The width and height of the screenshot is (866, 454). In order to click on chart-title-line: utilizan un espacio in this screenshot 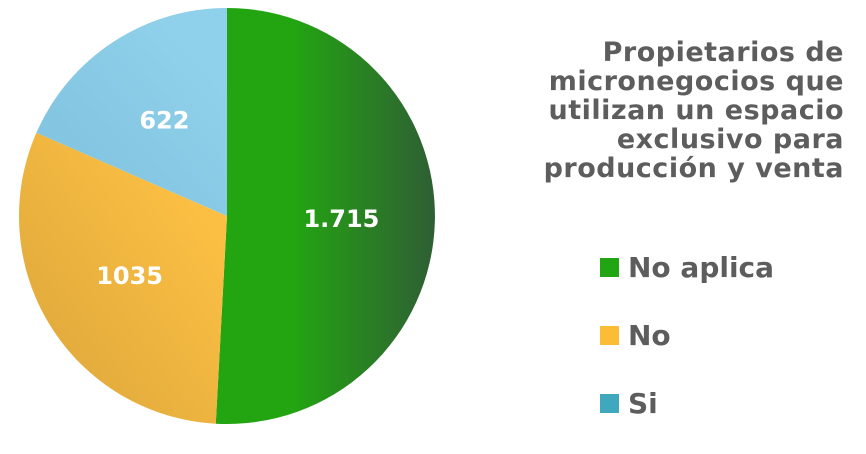, I will do `click(696, 110)`.